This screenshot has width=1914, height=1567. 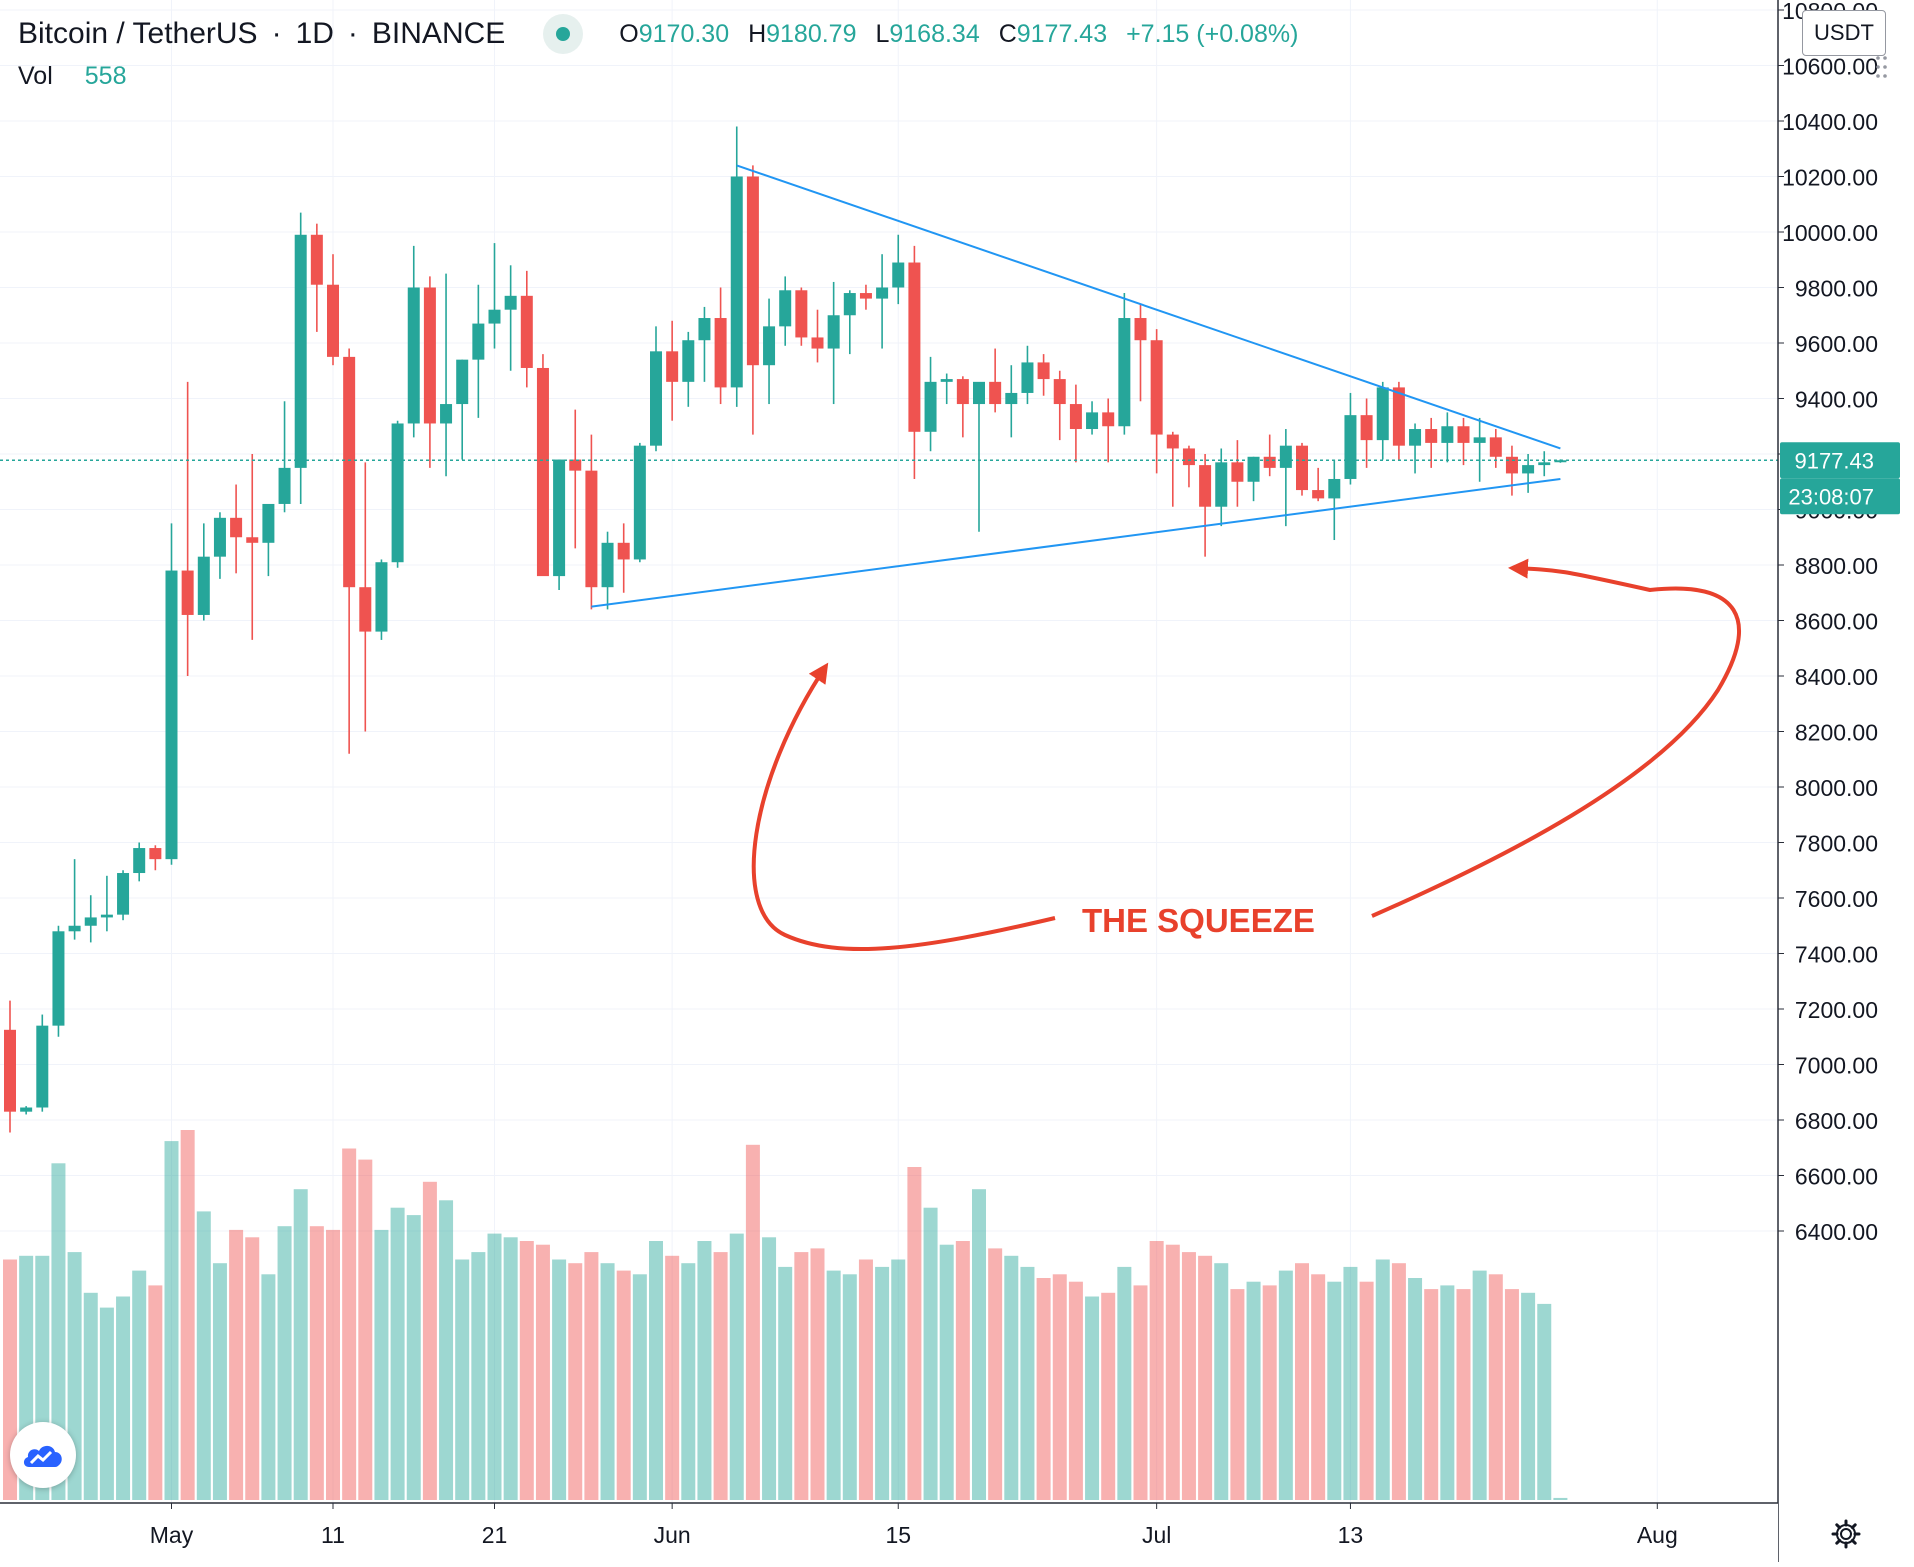 I want to click on currency-selector: USDT, so click(x=1844, y=33).